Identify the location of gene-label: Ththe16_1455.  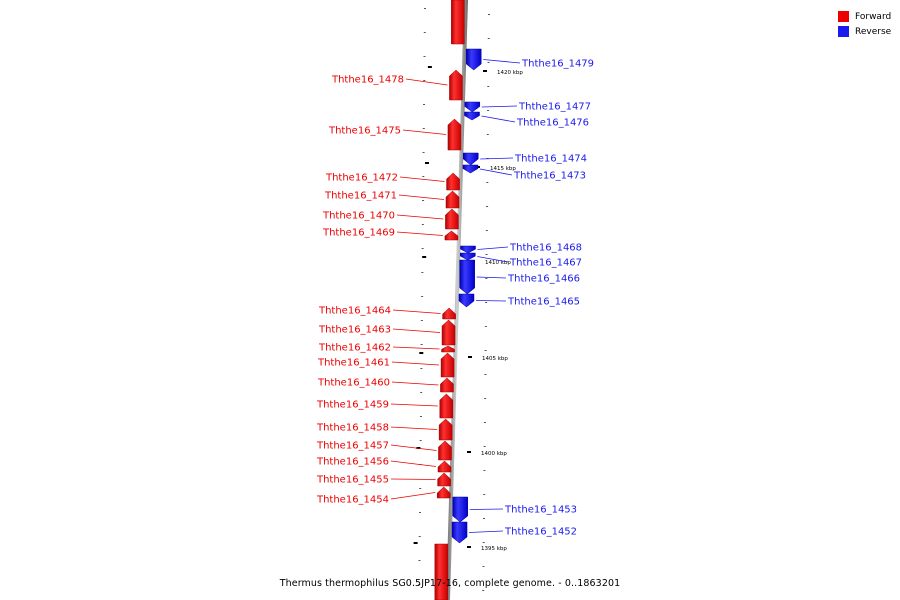
(352, 480).